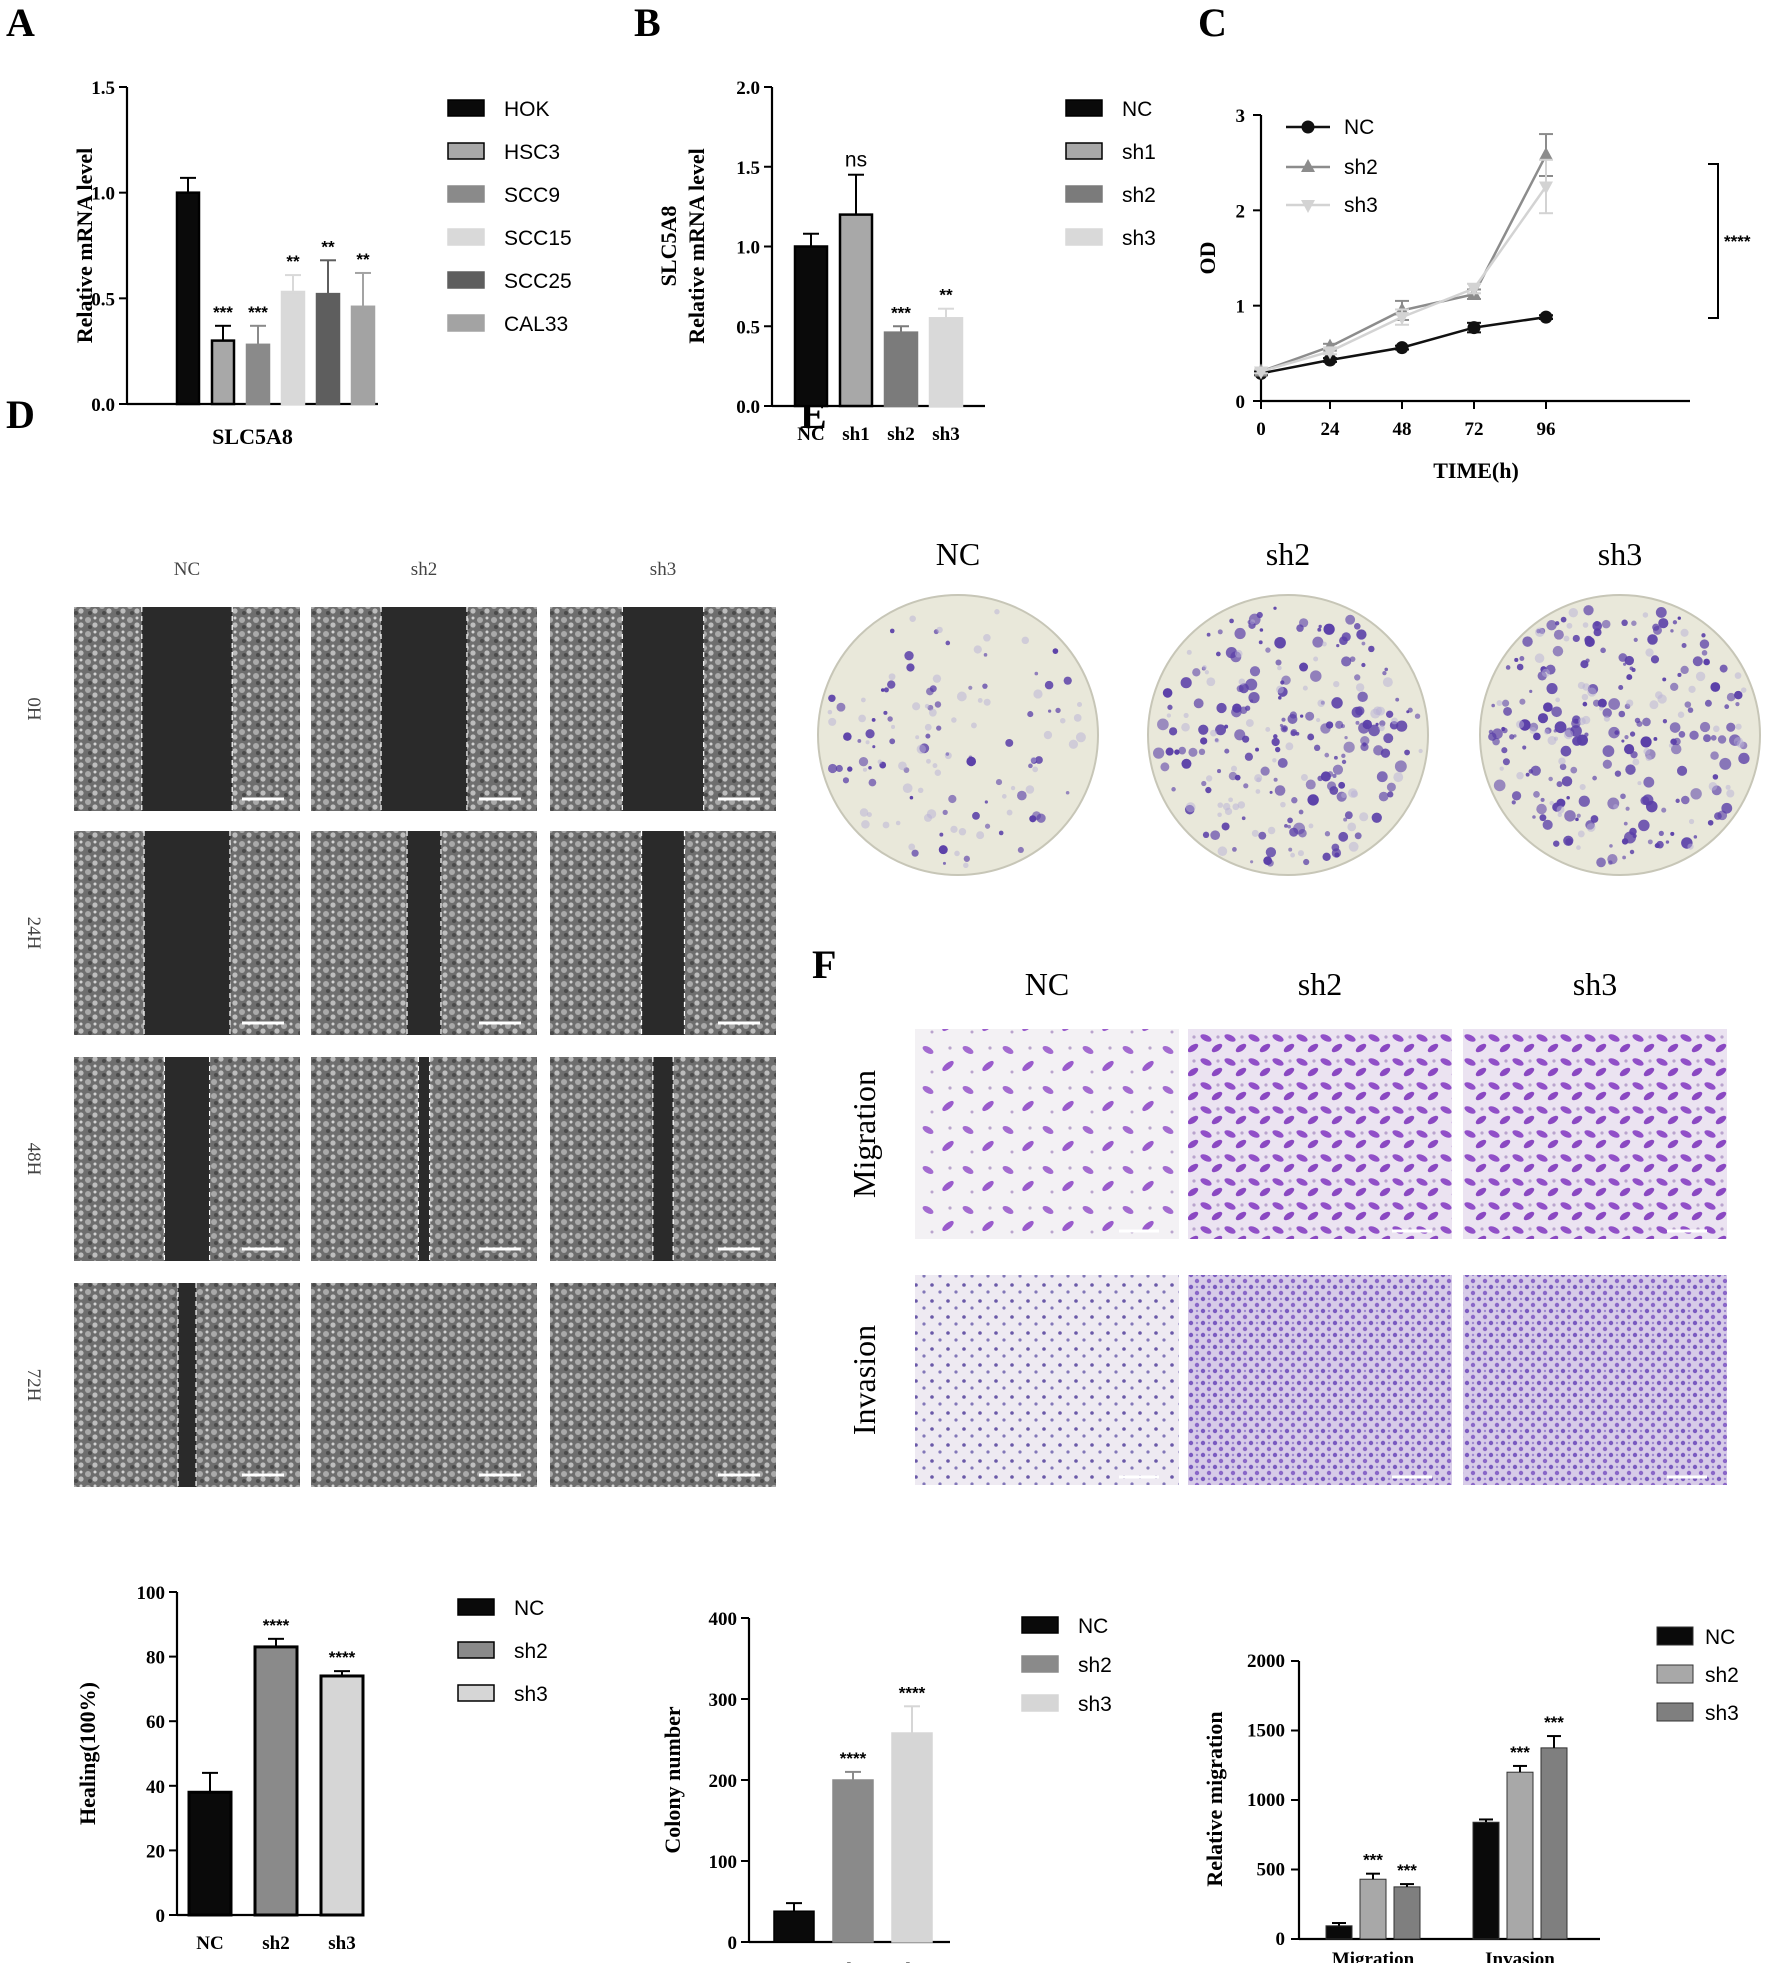  Describe the element at coordinates (856, 160) in the screenshot. I see `significance-label: ns` at that location.